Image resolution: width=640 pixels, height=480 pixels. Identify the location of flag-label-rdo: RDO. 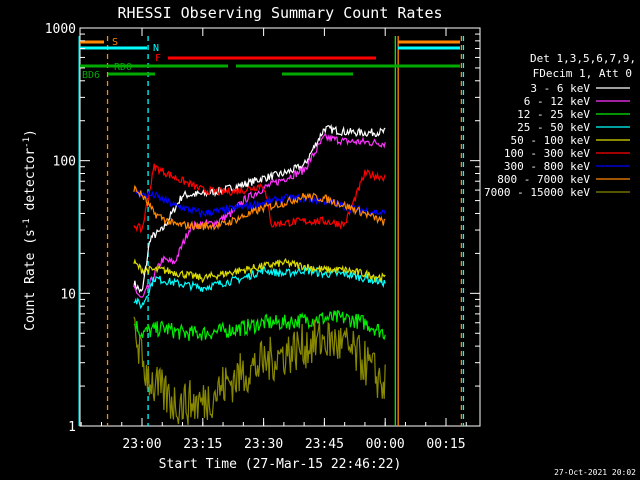
(123, 67).